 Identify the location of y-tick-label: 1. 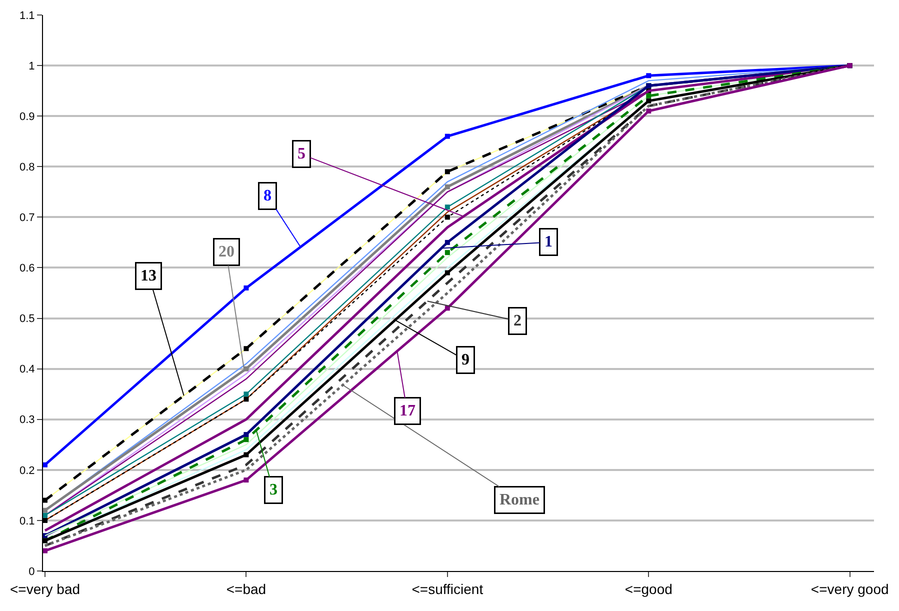
(31, 66).